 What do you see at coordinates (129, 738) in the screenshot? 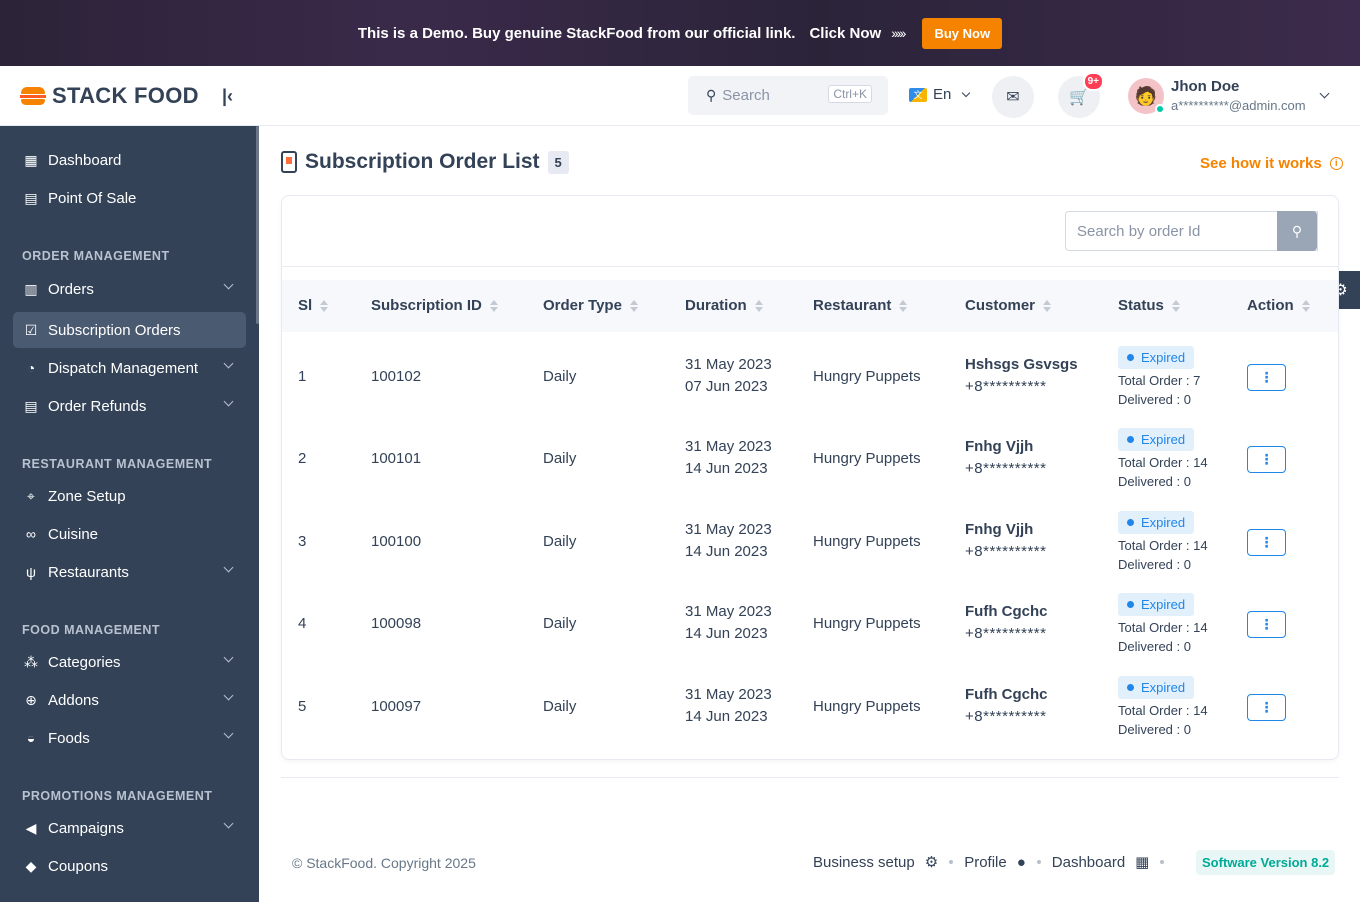
I see `sidebar-item-foods: ◒ Foods` at bounding box center [129, 738].